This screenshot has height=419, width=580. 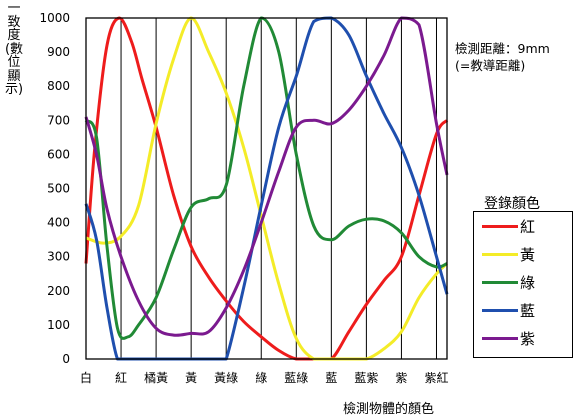 I want to click on x-tick-label: 紫紅, so click(x=436, y=378).